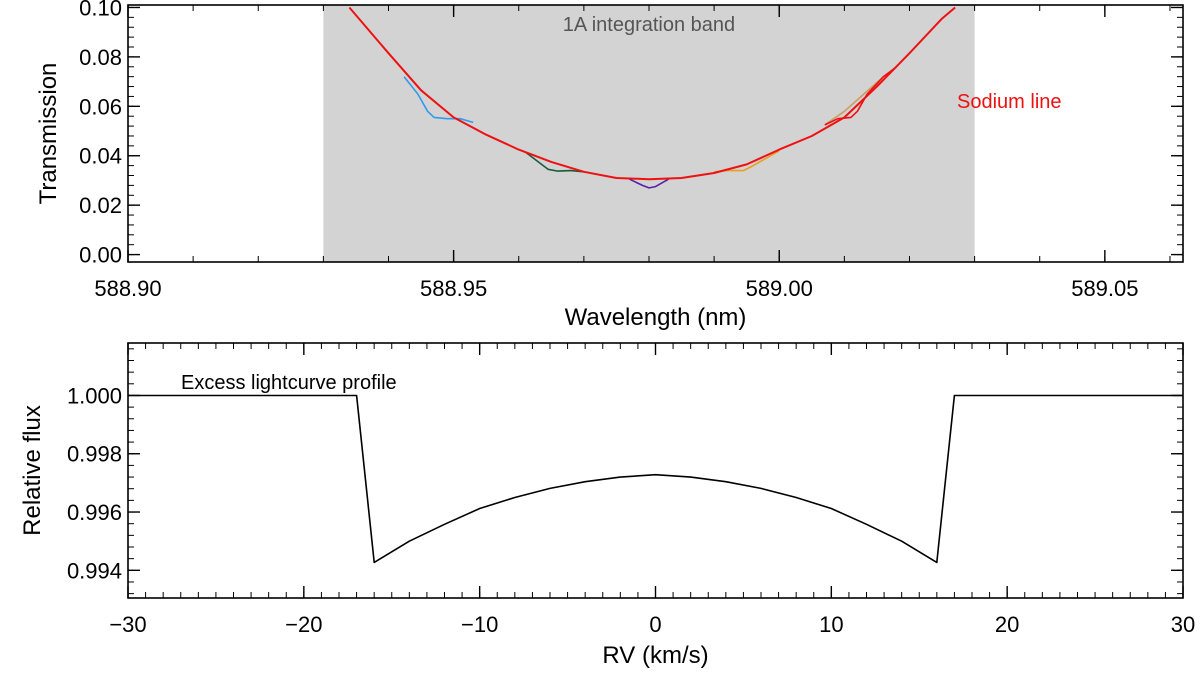 The width and height of the screenshot is (1200, 678). Describe the element at coordinates (100, 106) in the screenshot. I see `y-tick-label: 0.06` at that location.